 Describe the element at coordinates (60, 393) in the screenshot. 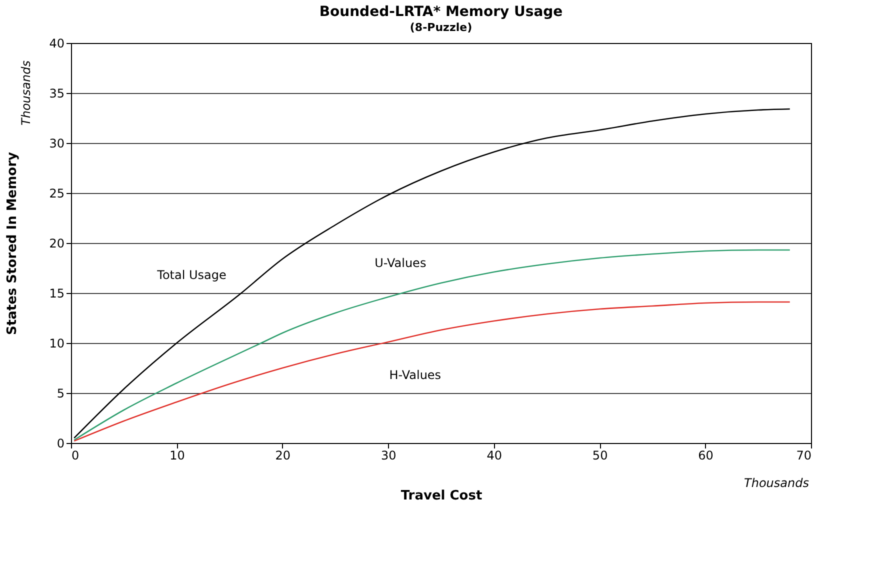

I see `y-tick-label: 5` at that location.